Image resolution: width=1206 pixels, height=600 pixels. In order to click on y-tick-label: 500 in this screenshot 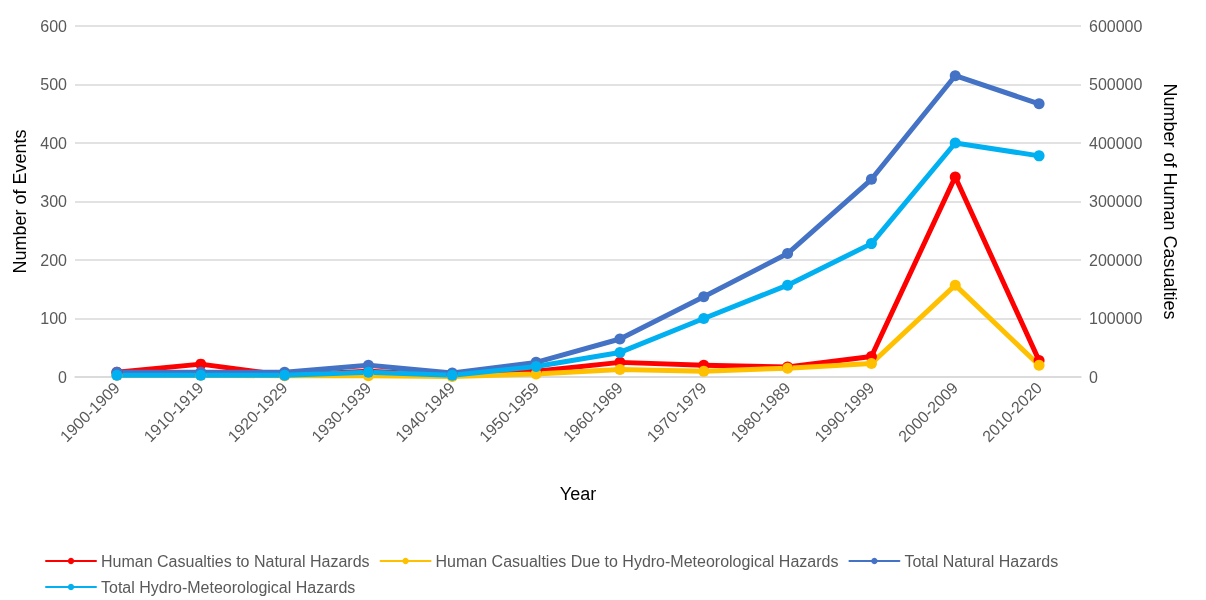, I will do `click(54, 84)`.